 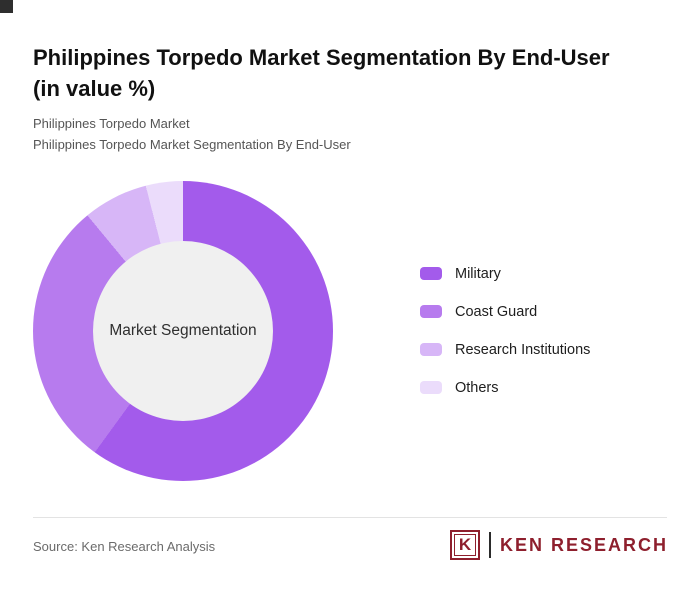 What do you see at coordinates (6, 6) in the screenshot?
I see `corner-mark` at bounding box center [6, 6].